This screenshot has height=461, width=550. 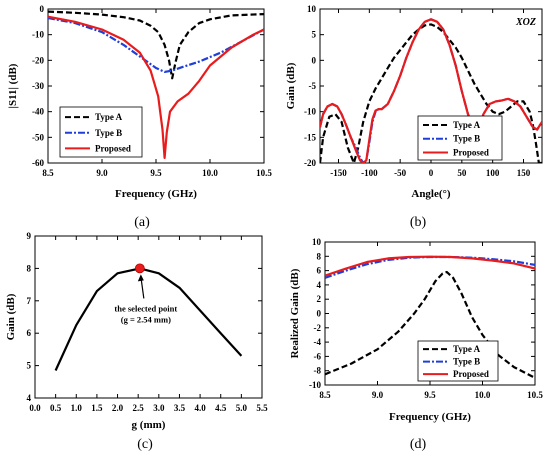 I want to click on x-tick-label: -150, so click(x=338, y=173).